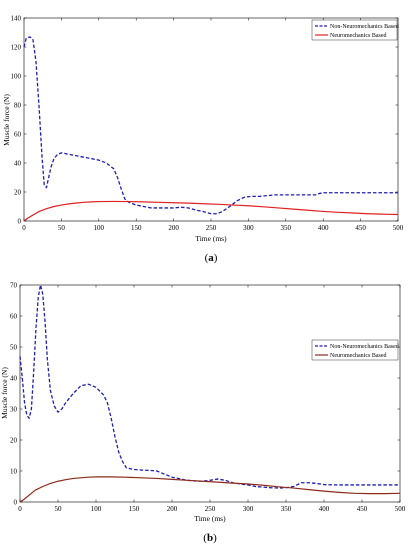 The height and width of the screenshot is (550, 412). Describe the element at coordinates (210, 509) in the screenshot. I see `x-tick-label-b: 250` at that location.